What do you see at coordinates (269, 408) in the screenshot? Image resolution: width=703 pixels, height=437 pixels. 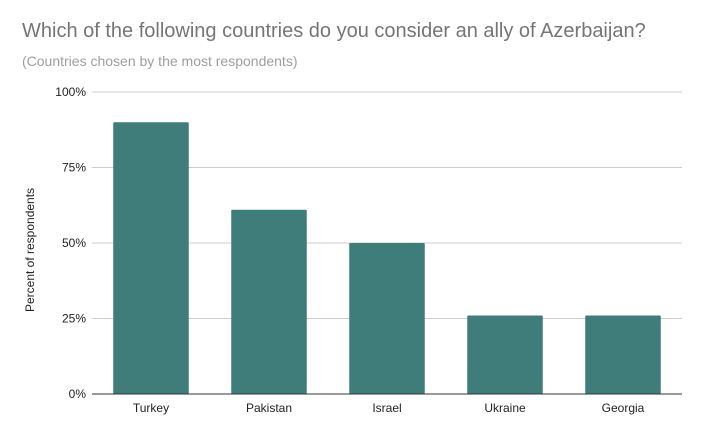 I see `x-tick-label: Pakistan` at bounding box center [269, 408].